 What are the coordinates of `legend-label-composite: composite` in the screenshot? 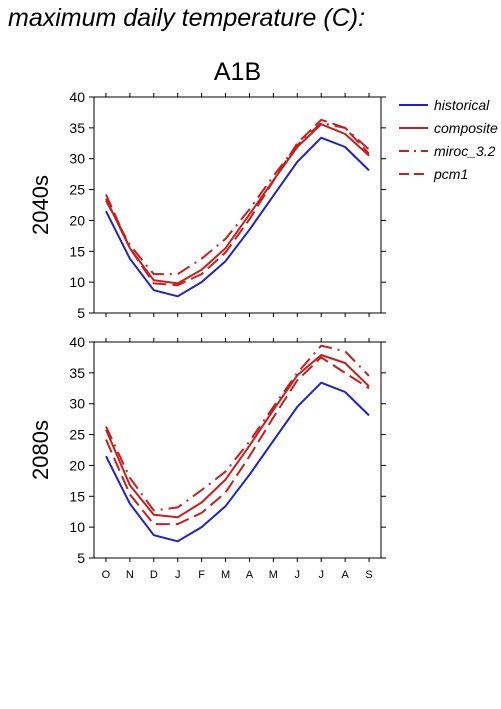 It's located at (466, 128).